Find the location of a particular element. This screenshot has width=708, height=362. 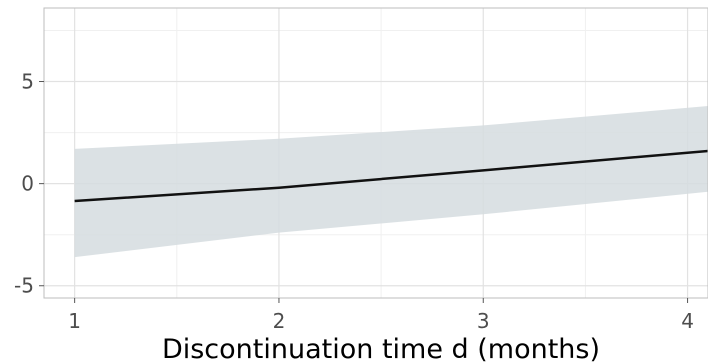

y-tick-label: 0 is located at coordinates (27, 184).